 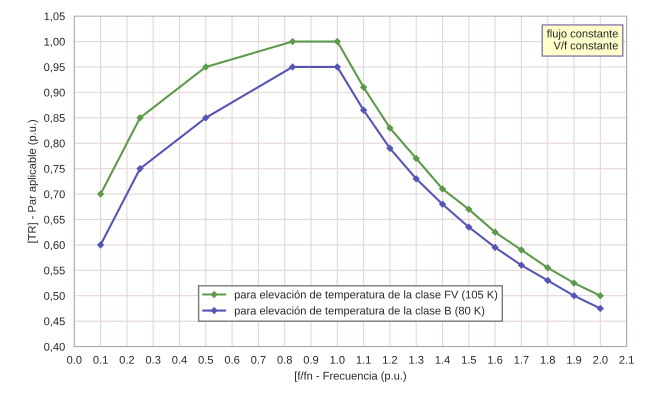 I want to click on x-tick-label: 0.4, so click(x=179, y=360).